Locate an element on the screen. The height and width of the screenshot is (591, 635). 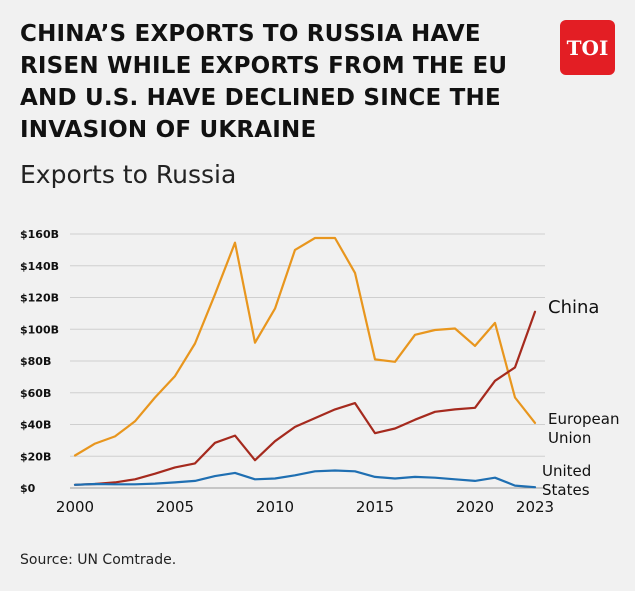
series-label-european-union: European Union is located at coordinates (583, 428).